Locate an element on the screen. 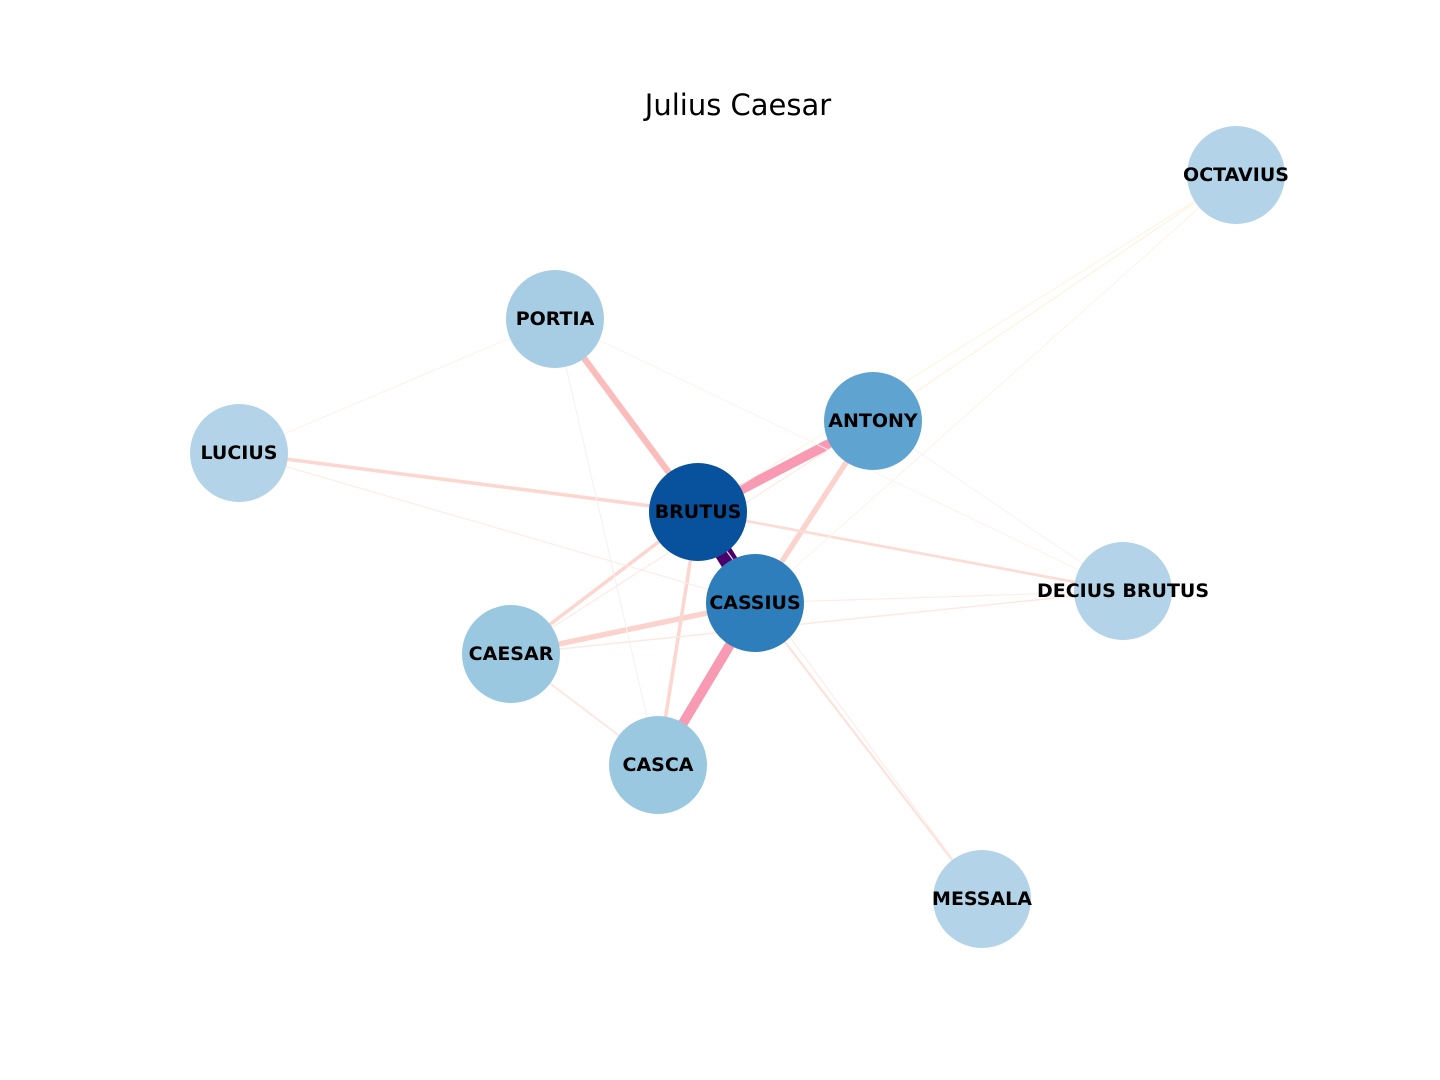  edge-brutus-decius-brutus is located at coordinates (910, 551).